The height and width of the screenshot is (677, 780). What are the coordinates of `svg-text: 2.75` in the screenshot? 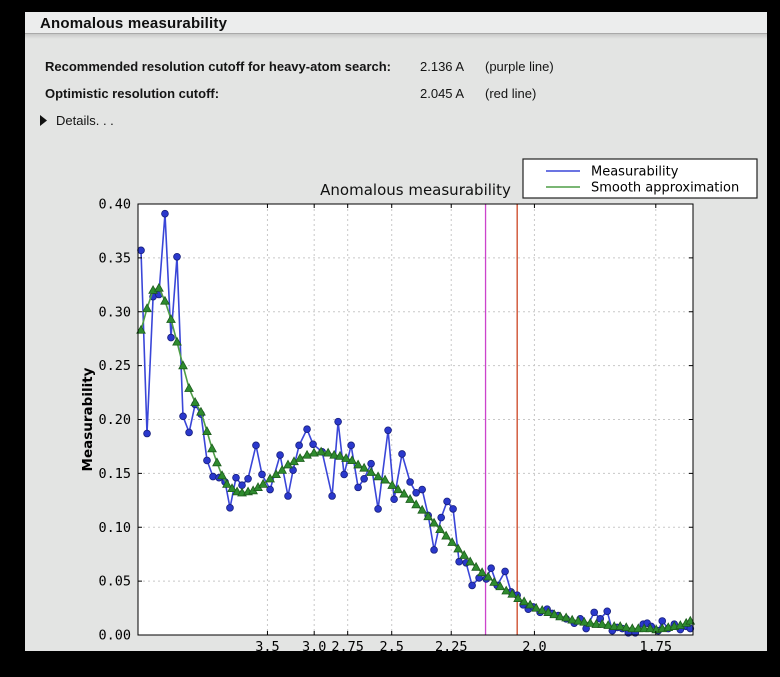 It's located at (347, 647).